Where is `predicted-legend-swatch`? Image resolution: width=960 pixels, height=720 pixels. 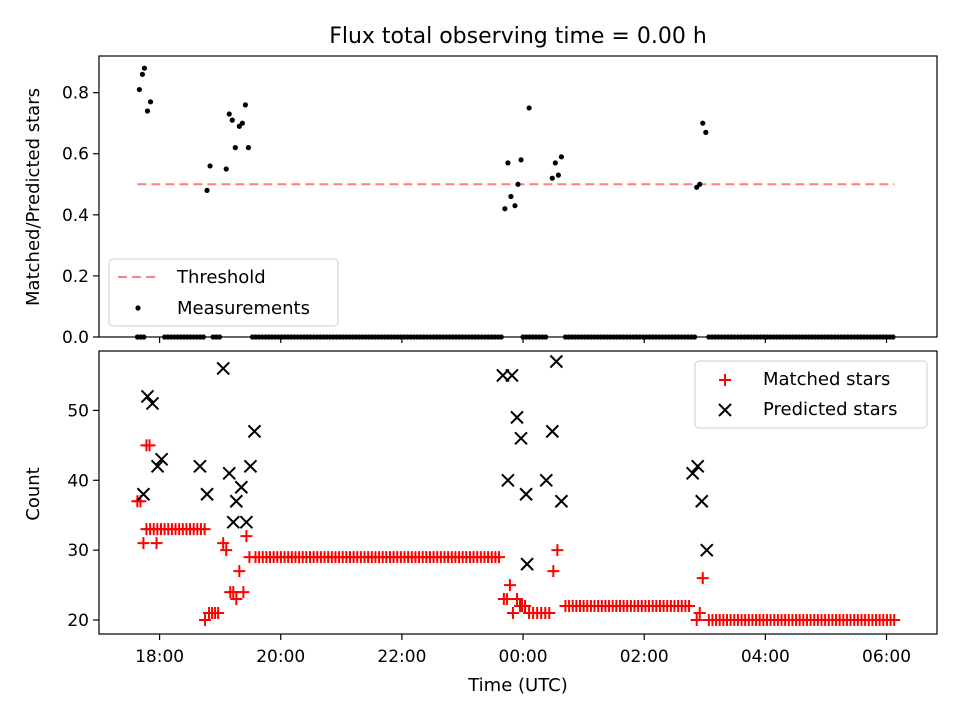
predicted-legend-swatch is located at coordinates (725, 410).